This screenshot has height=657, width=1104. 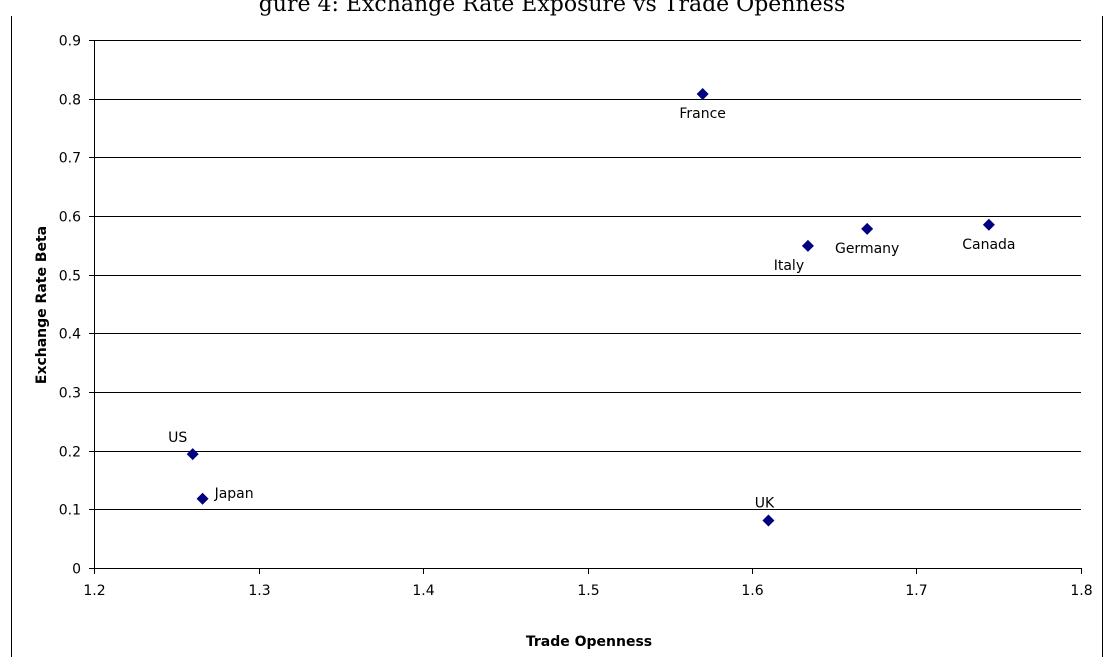 I want to click on y-tick-label: 0.2, so click(x=70, y=453).